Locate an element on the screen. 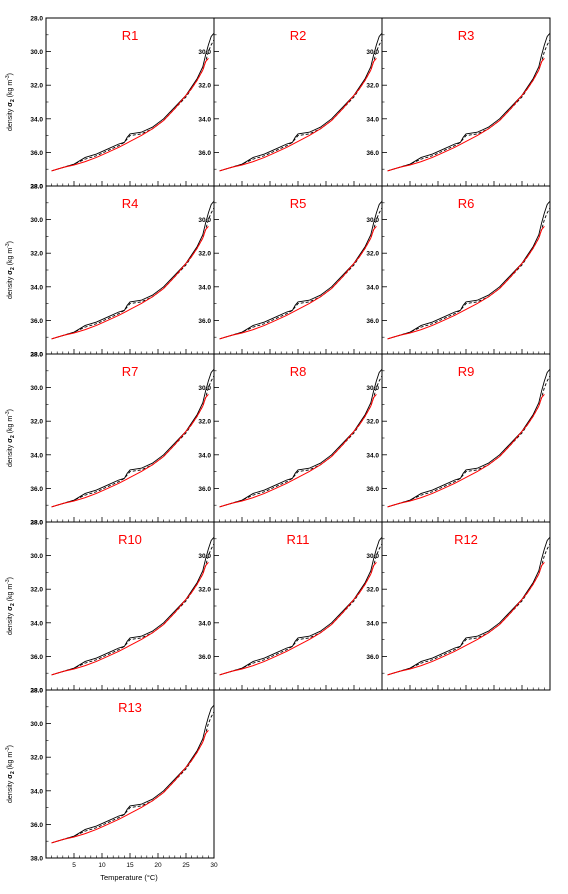 This screenshot has width=568, height=894. panel-r6: 30.0 32.0 34.0 36.0 R6 is located at coordinates (458, 270).